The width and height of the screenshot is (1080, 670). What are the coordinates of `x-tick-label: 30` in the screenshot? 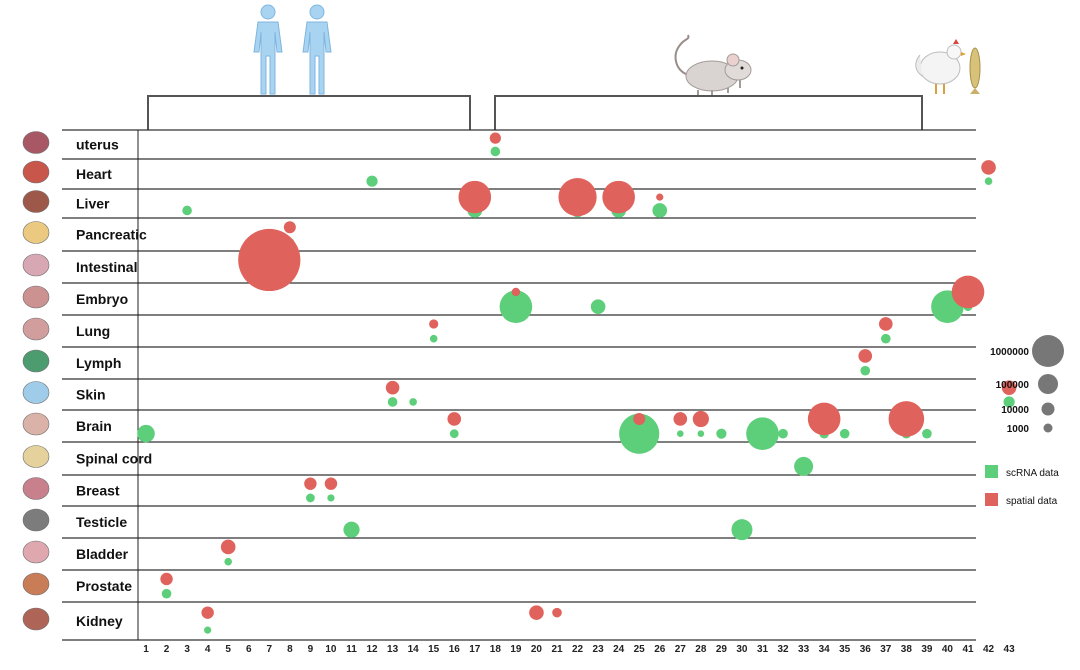 It's located at (742, 649).